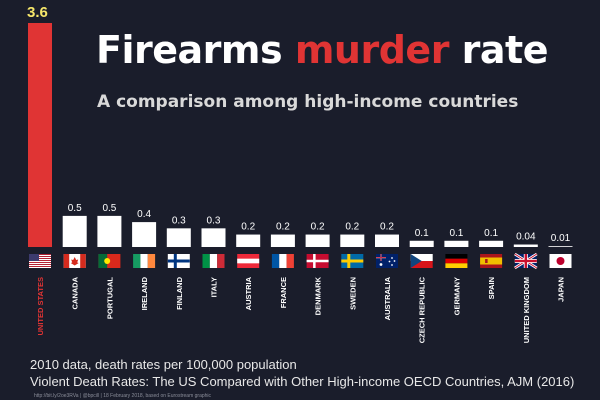 This screenshot has width=600, height=400. Describe the element at coordinates (144, 261) in the screenshot. I see `ireland-flag-icon` at that location.